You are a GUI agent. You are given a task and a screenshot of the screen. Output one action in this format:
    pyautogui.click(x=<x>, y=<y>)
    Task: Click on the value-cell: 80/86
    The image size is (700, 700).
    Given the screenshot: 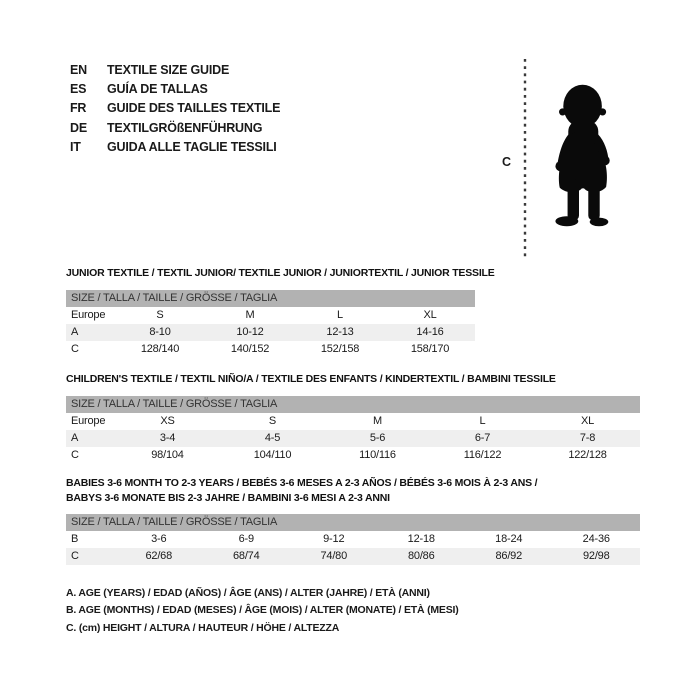 What is the action you would take?
    pyautogui.click(x=421, y=556)
    